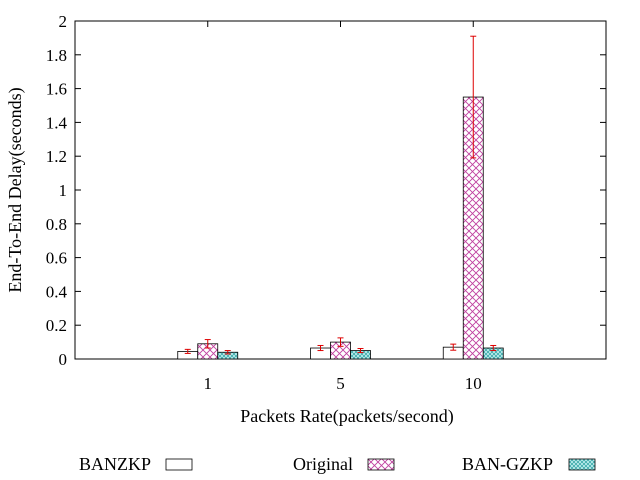 Image resolution: width=640 pixels, height=480 pixels. What do you see at coordinates (56, 224) in the screenshot?
I see `y-tick-label: 0.8` at bounding box center [56, 224].